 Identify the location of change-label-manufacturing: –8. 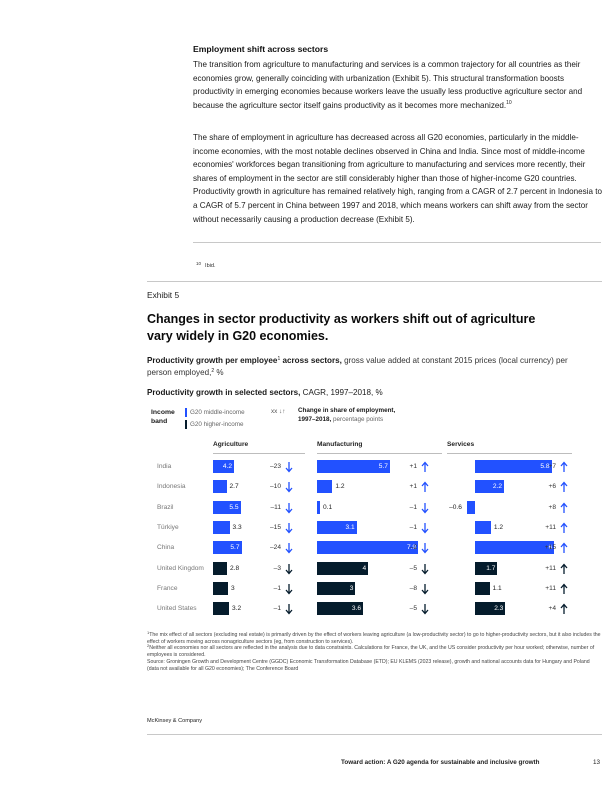
(413, 588).